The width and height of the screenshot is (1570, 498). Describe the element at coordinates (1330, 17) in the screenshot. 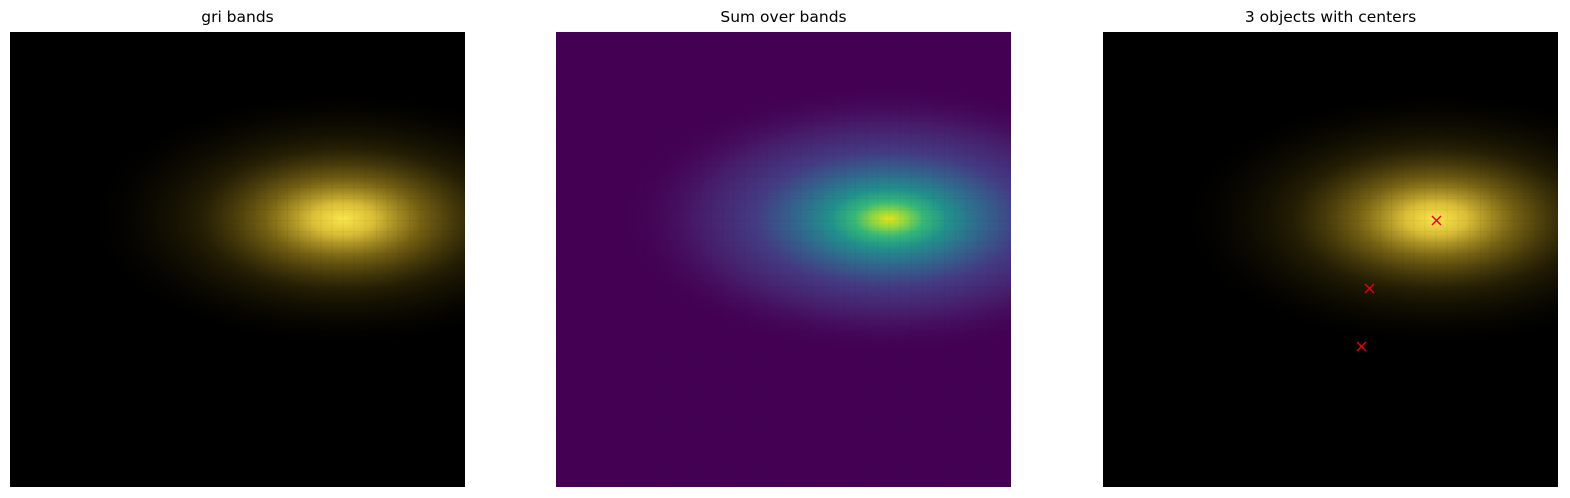

I see `panel-title-objects-with-centers: 3 objects with centers` at that location.